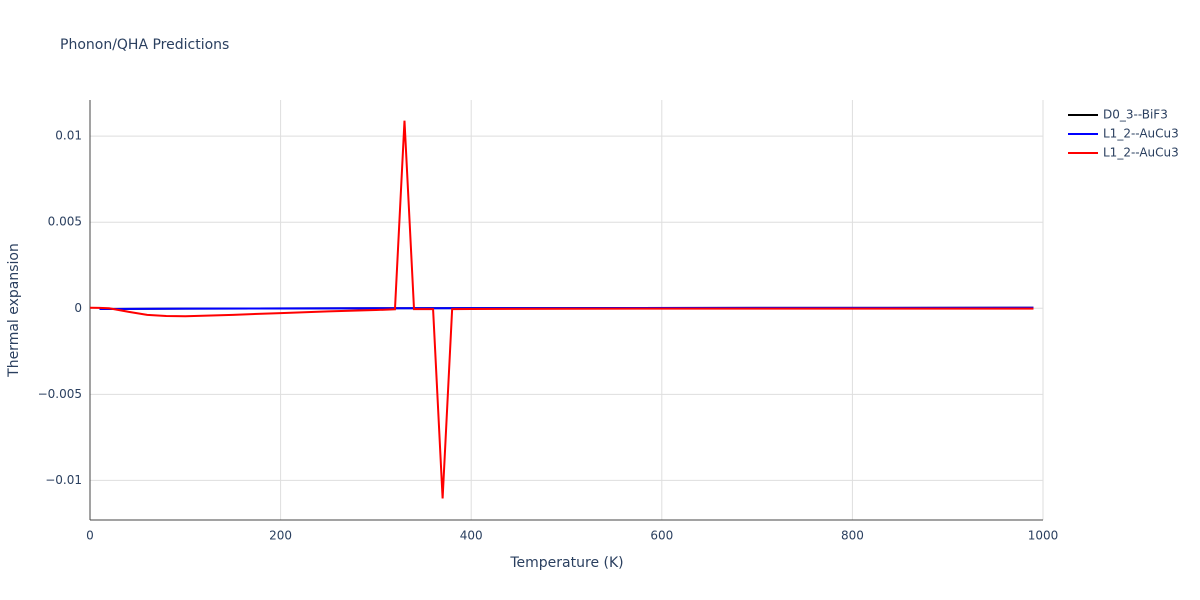 The width and height of the screenshot is (1200, 600). I want to click on y-tick-label: −0.005, so click(60, 394).